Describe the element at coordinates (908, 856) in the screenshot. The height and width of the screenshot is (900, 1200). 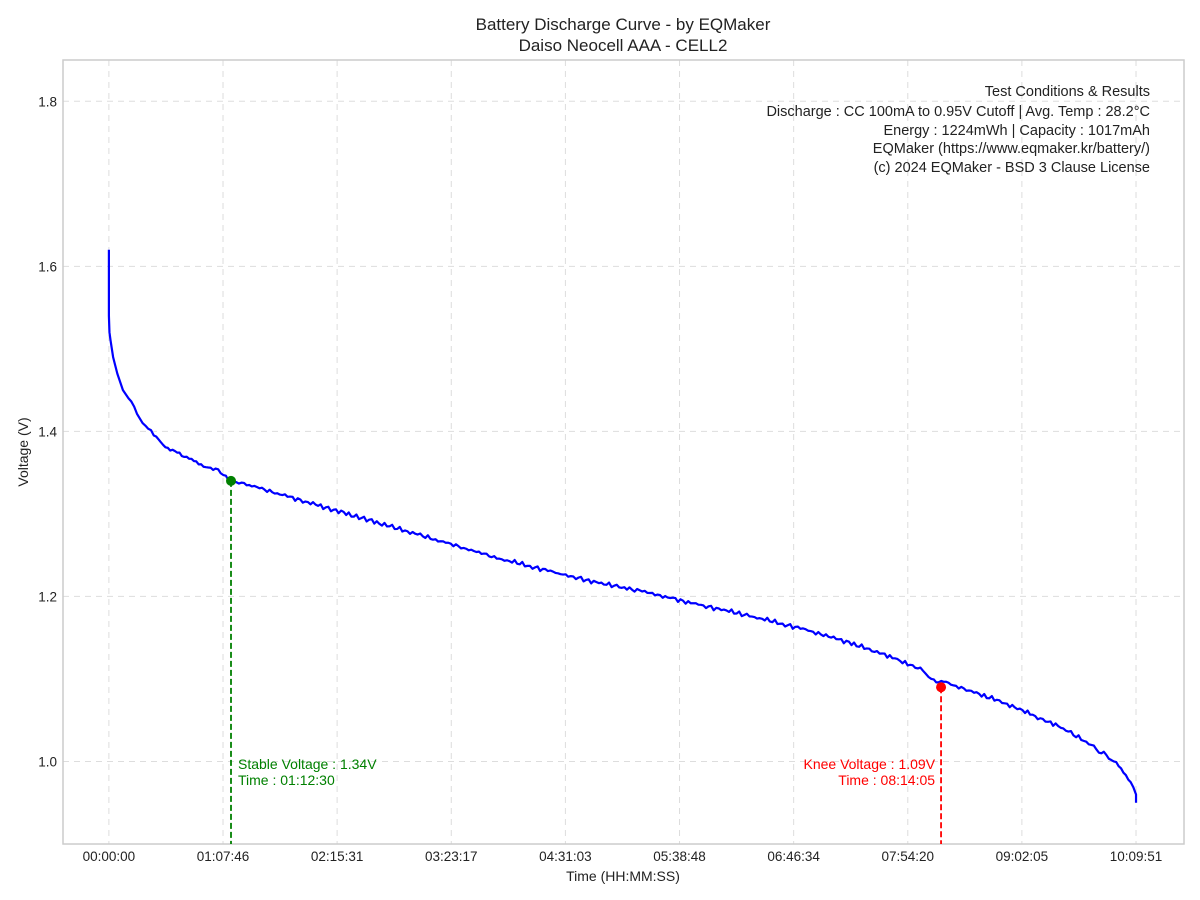
I see `x-tick-label: 07:54:20` at that location.